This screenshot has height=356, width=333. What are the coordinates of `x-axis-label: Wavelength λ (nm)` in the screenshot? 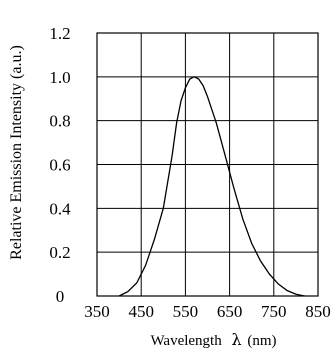 It's located at (213, 339).